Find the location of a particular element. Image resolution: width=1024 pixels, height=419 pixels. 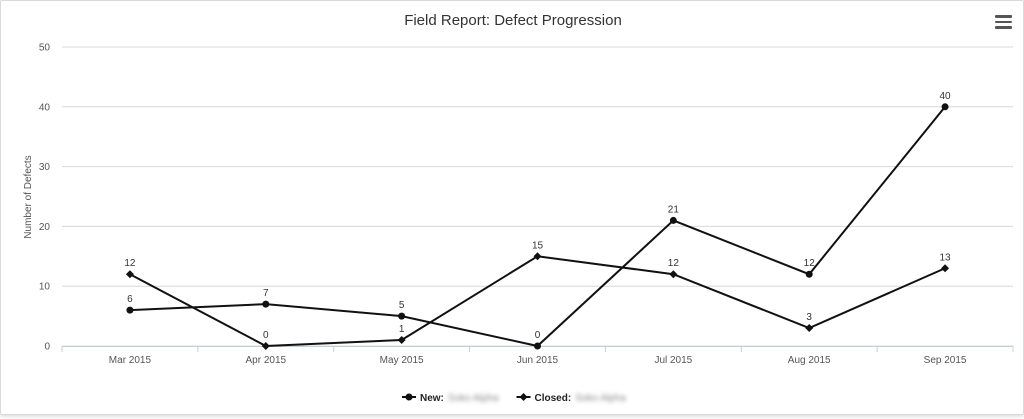

x-tick-label: Apr 2015 is located at coordinates (265, 360).